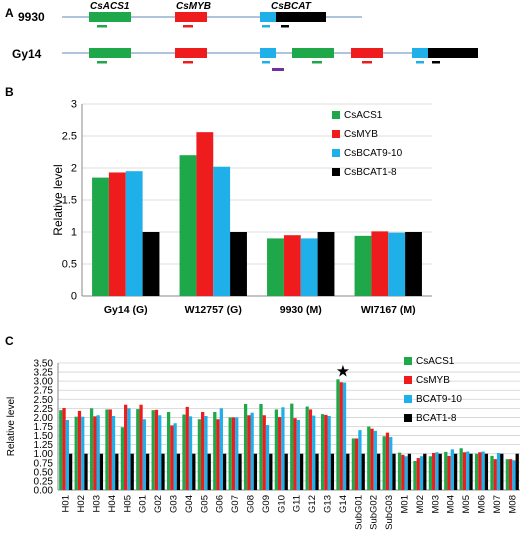 The image size is (520, 560). Describe the element at coordinates (317, 62) in the screenshot. I see `probe-csacs1-dup-gy14` at that location.